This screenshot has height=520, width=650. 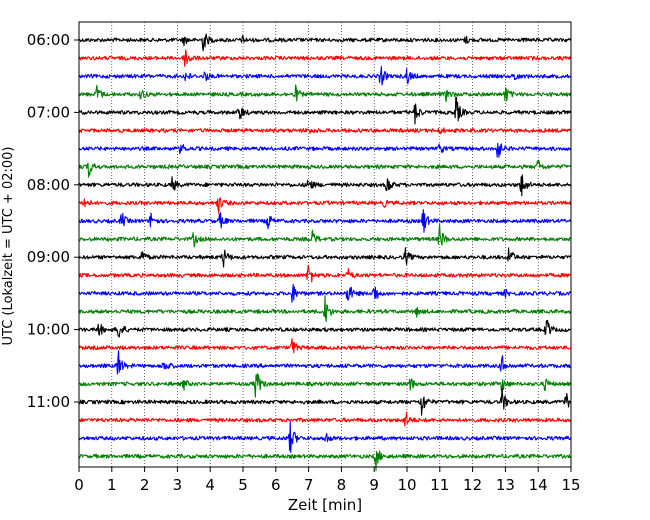 I want to click on x-tick-label: 11, so click(x=439, y=485).